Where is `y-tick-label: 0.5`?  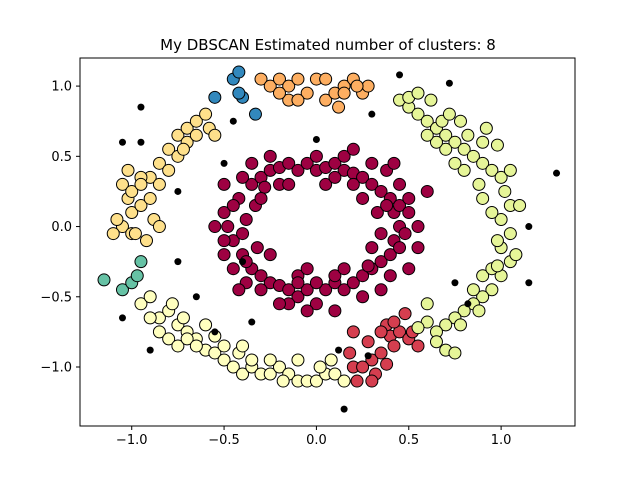 y-tick-label: 0.5 is located at coordinates (61, 157).